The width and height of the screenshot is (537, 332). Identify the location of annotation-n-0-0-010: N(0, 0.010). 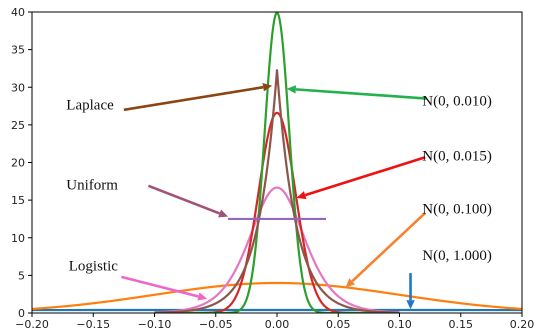
(389, 97).